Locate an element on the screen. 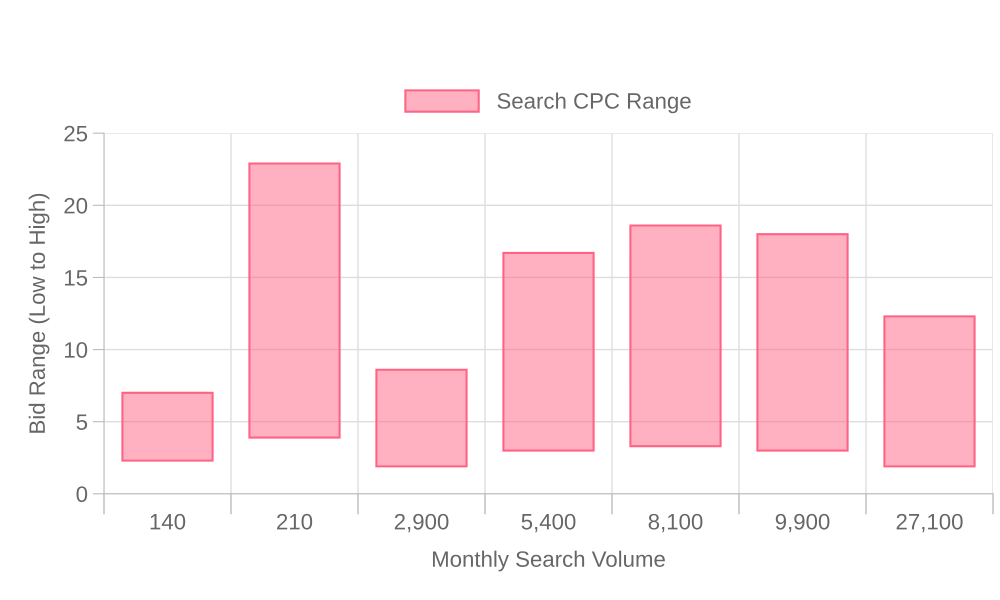 This screenshot has width=1000, height=600. x-tick-label: 27,100 is located at coordinates (929, 523).